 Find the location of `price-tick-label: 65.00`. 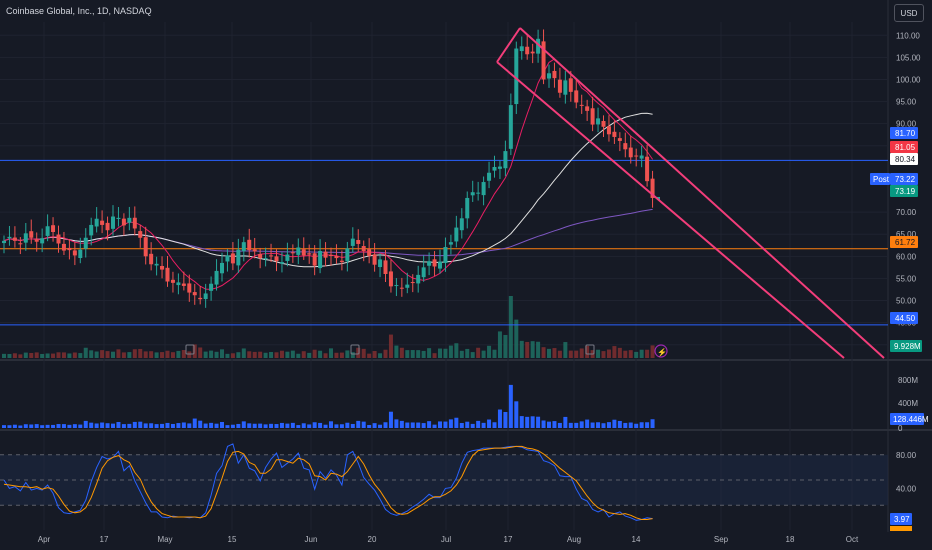

price-tick-label: 65.00 is located at coordinates (906, 234).